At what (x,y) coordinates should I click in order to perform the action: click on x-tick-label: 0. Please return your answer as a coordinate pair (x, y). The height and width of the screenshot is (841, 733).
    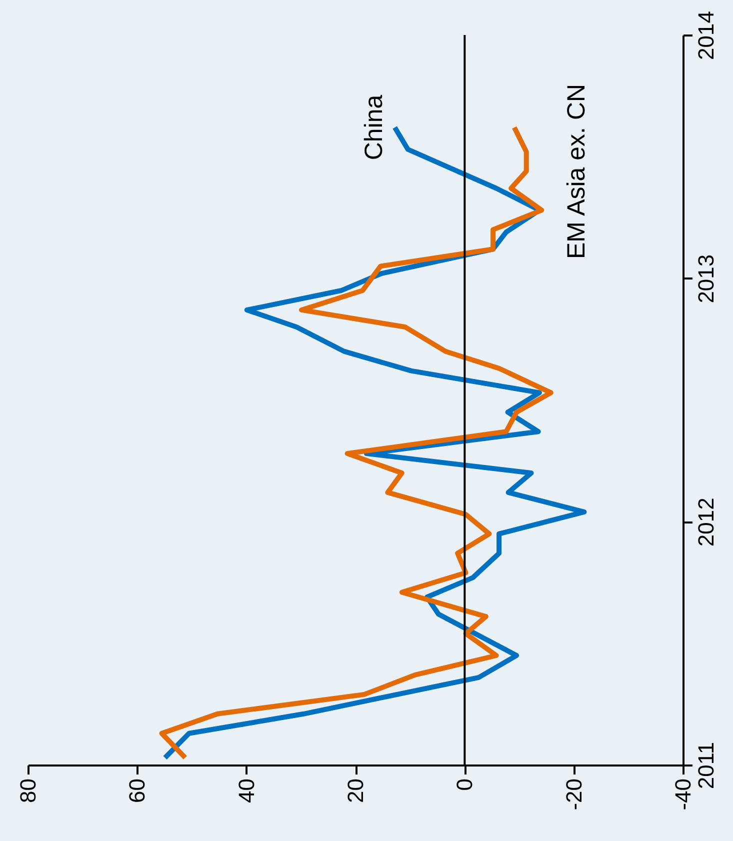
    Looking at the image, I should click on (465, 784).